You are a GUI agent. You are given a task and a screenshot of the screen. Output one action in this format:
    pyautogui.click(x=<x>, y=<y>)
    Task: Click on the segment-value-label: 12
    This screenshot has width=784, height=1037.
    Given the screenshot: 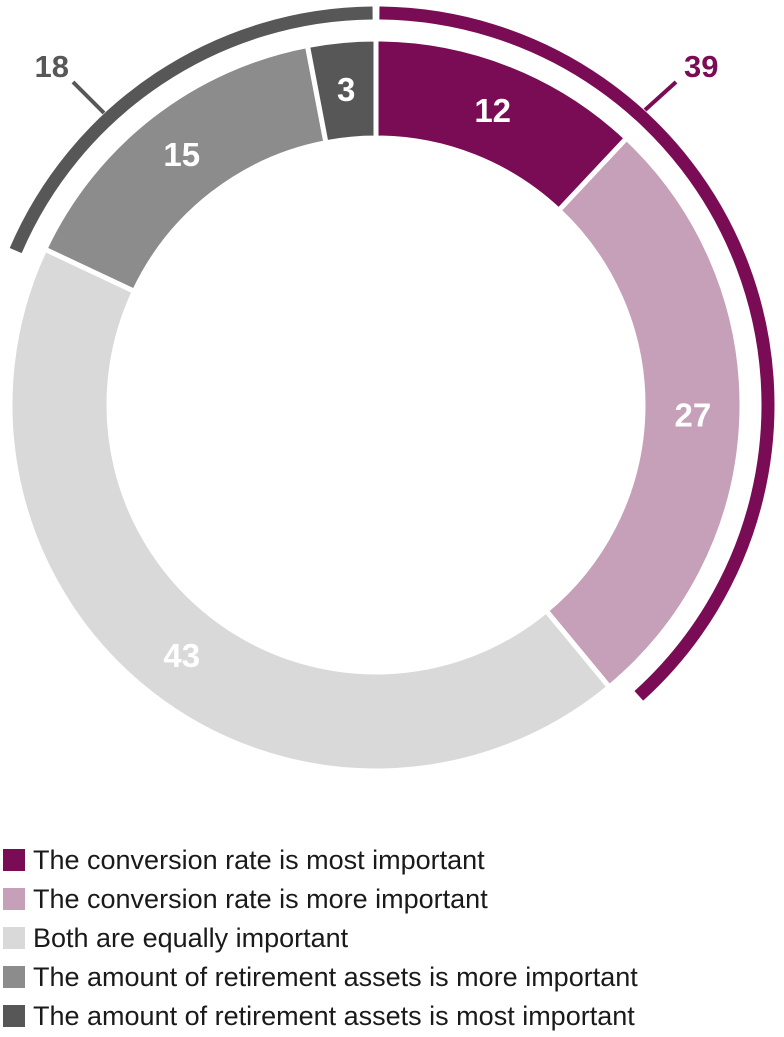 What is the action you would take?
    pyautogui.click(x=492, y=110)
    